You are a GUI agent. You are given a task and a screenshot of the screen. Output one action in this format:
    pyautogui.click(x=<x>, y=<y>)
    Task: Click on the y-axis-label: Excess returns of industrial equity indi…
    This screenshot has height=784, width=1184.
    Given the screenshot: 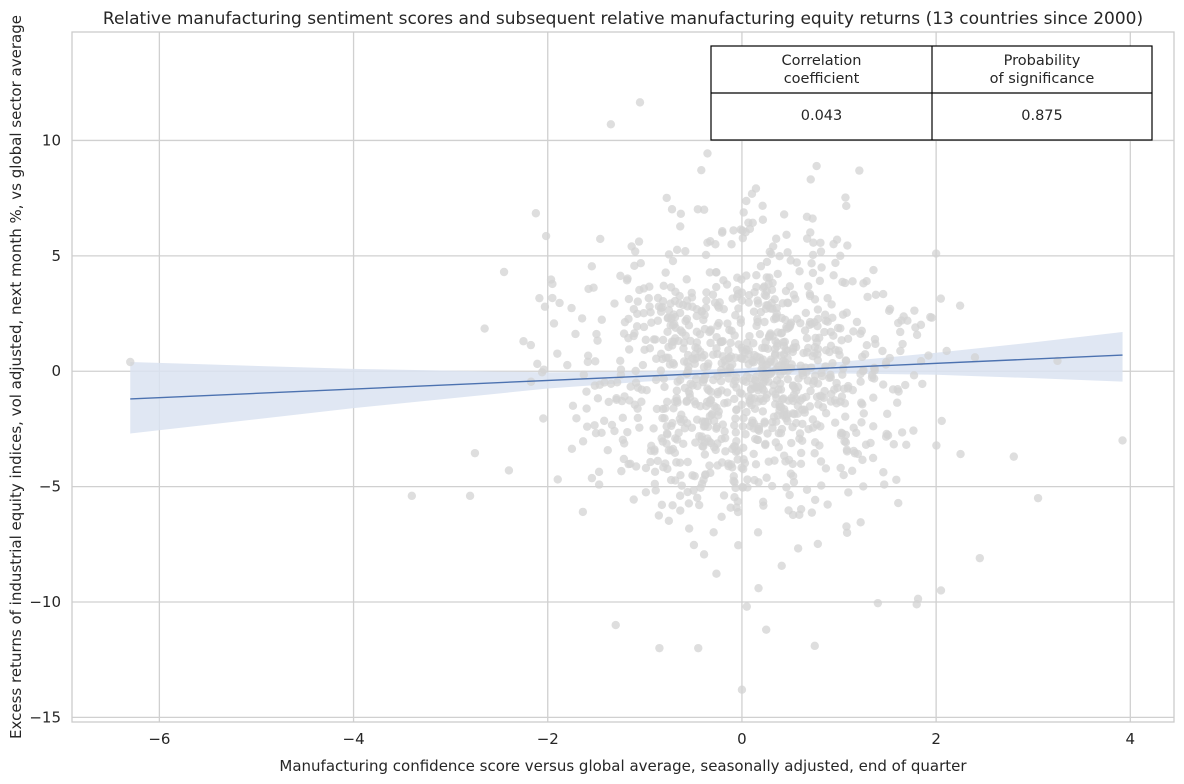 What is the action you would take?
    pyautogui.click(x=16, y=377)
    